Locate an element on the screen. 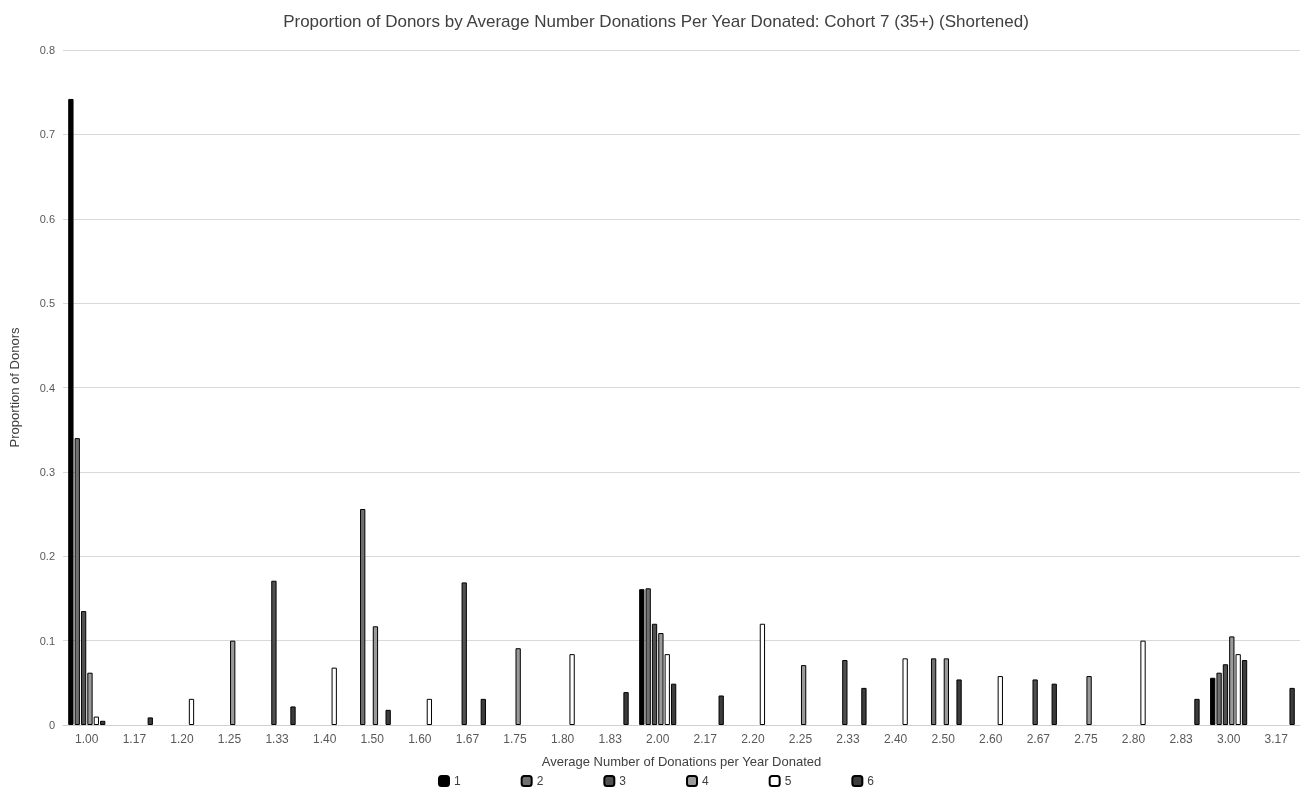 The image size is (1312, 800). x-tick-label: 1.33 is located at coordinates (277, 739).